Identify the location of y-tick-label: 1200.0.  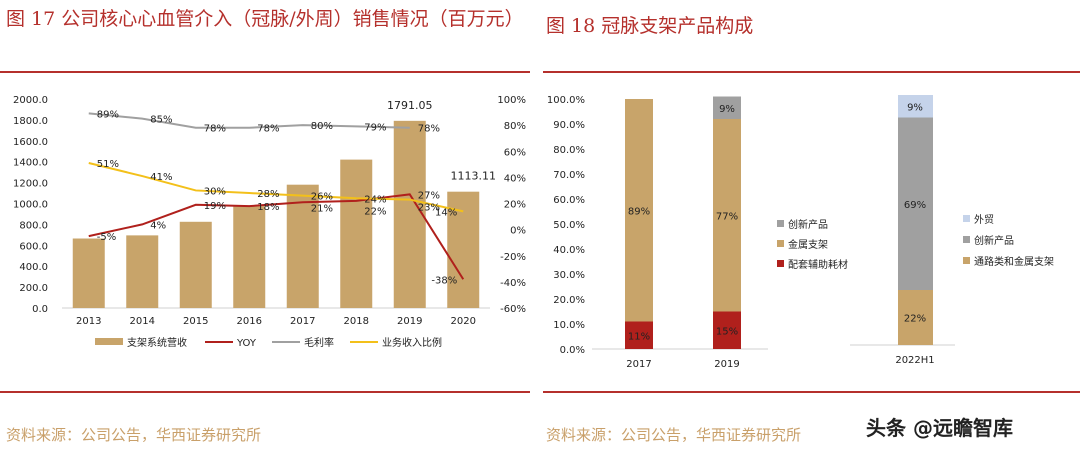
(30, 184).